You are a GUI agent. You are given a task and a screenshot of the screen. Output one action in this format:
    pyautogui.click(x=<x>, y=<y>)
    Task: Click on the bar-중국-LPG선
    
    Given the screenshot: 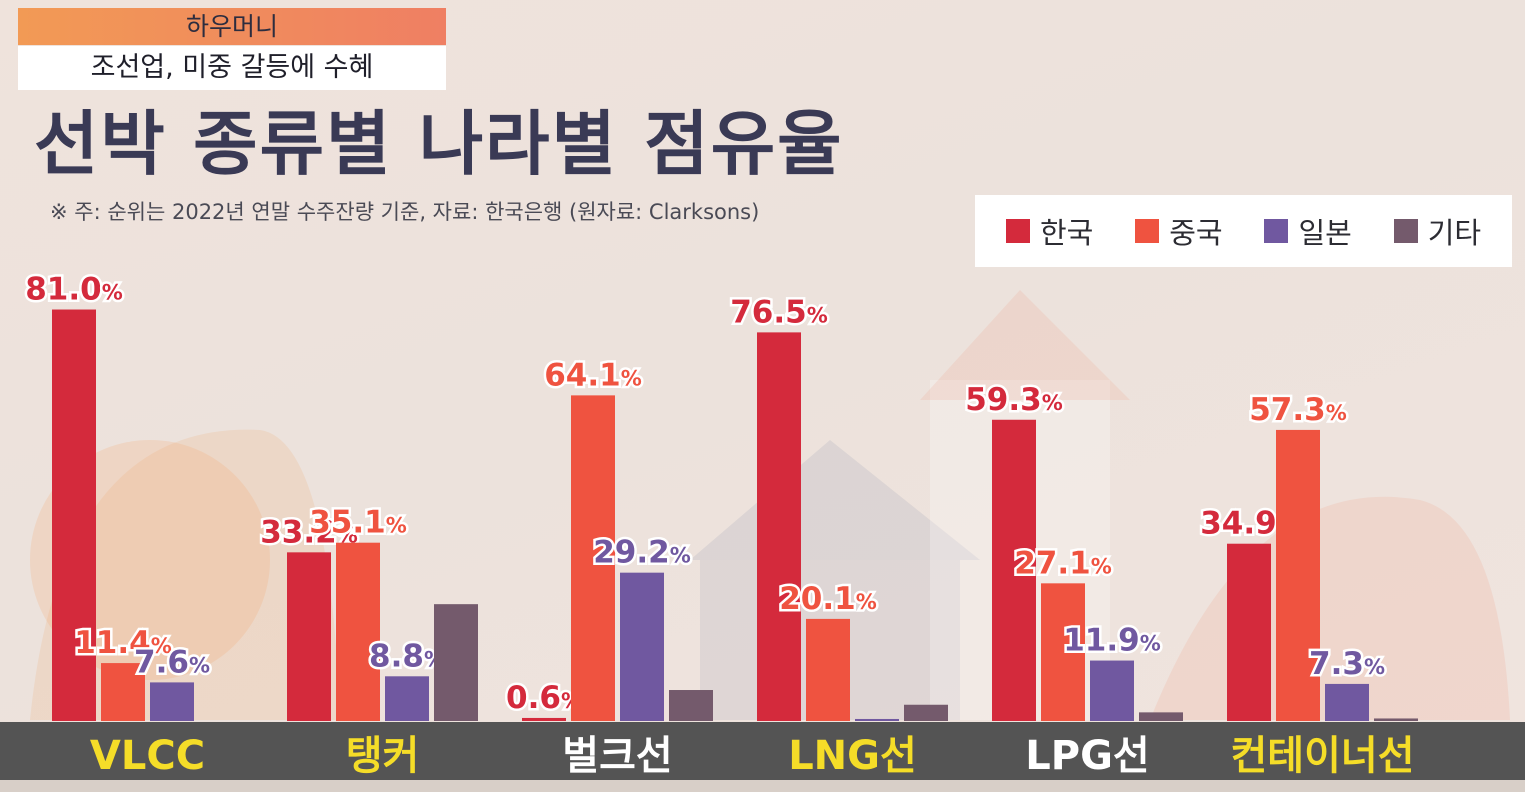 What is the action you would take?
    pyautogui.click(x=1063, y=652)
    